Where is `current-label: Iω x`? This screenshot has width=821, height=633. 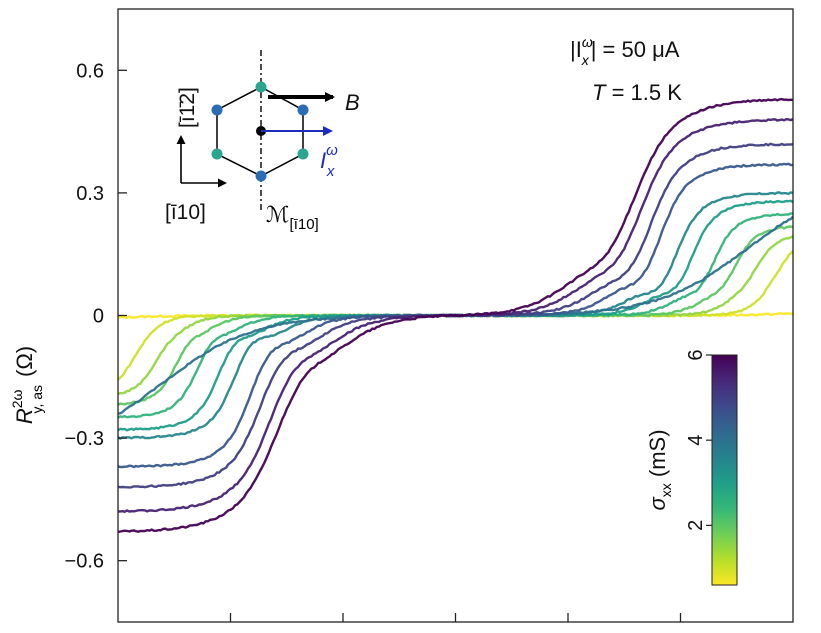
current-label: Iω x is located at coordinates (329, 161).